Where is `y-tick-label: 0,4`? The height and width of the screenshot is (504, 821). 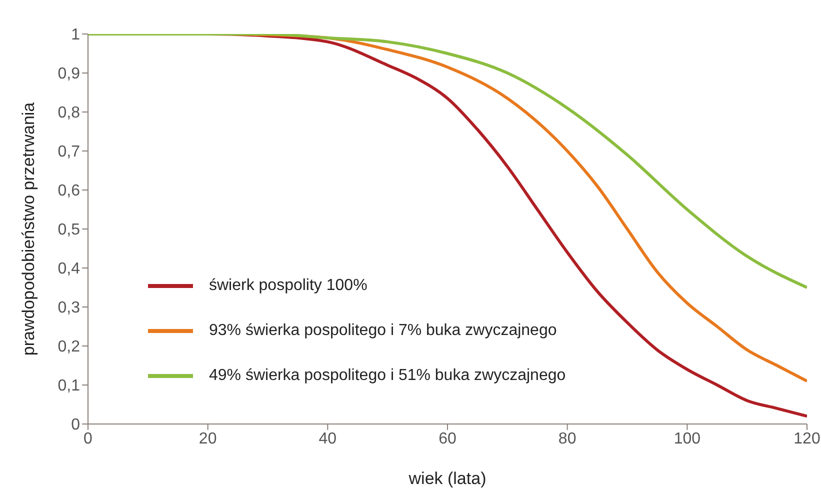
y-tick-label: 0,4 is located at coordinates (69, 269).